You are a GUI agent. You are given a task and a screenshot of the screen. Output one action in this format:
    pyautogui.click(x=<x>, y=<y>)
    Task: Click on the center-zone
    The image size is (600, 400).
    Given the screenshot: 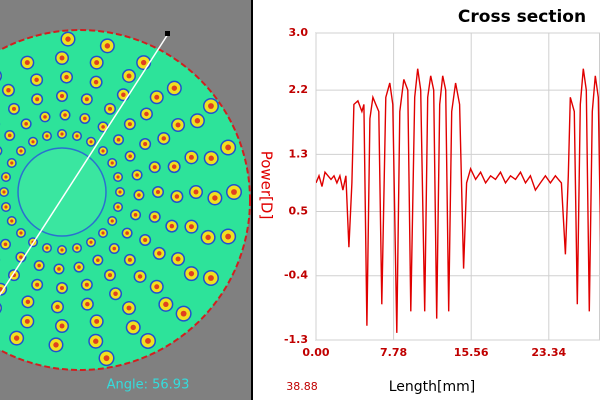 What is the action you would take?
    pyautogui.click(x=62, y=192)
    